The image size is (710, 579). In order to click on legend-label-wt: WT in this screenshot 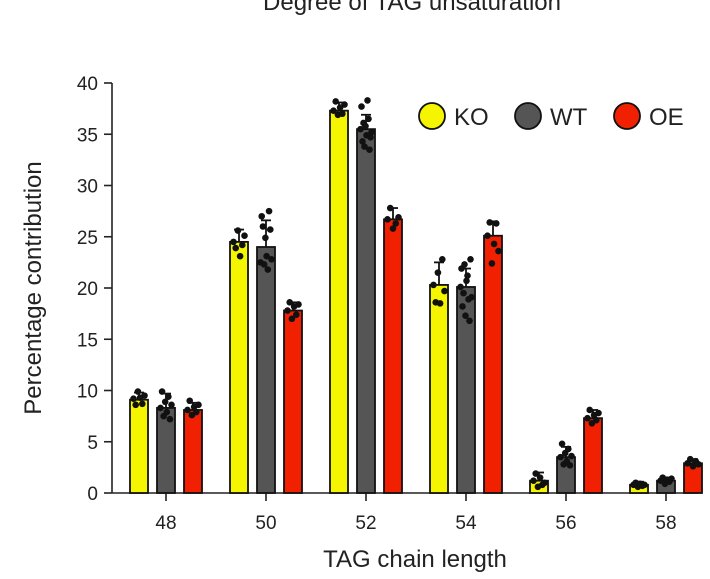, I will do `click(569, 117)`.